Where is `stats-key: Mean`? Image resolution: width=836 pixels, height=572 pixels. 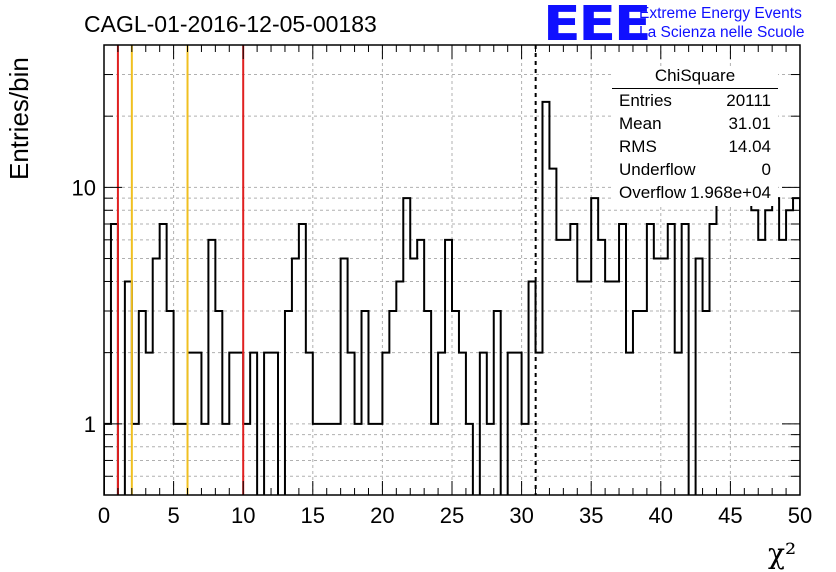
stats-key: Mean is located at coordinates (640, 123).